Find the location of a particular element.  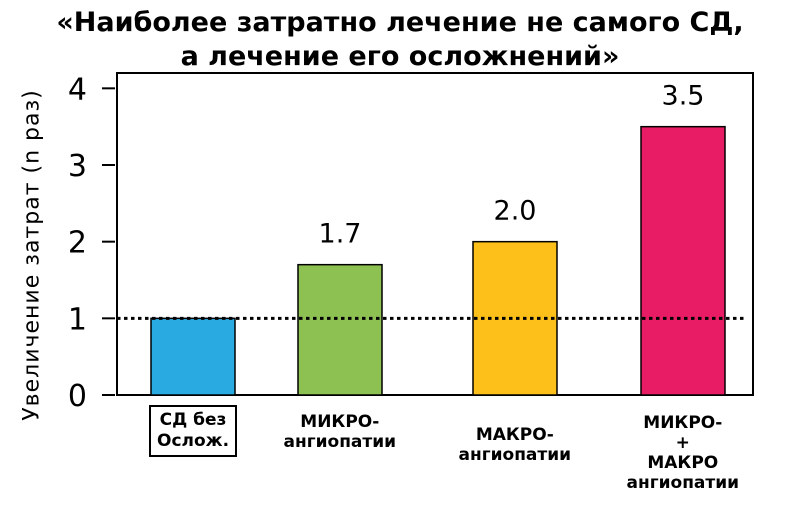

y-tick-label-0: 0 is located at coordinates (77, 396).